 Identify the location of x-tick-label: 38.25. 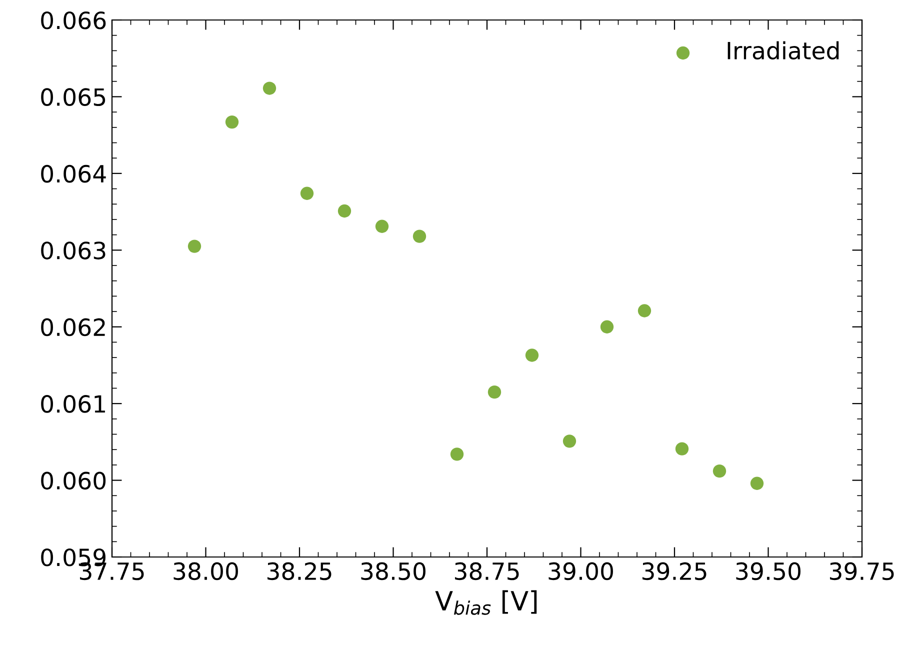
(300, 571).